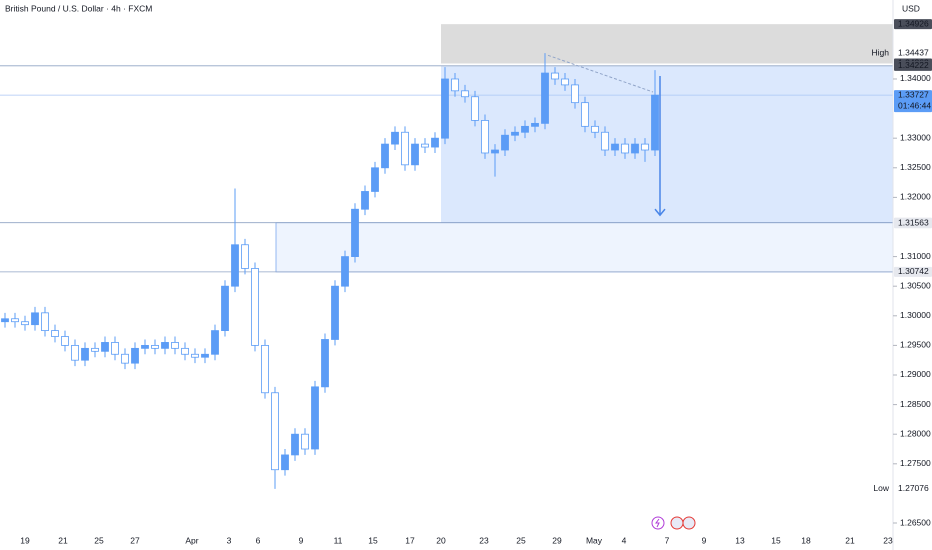 This screenshot has width=932, height=550. Describe the element at coordinates (557, 540) in the screenshot. I see `x-tick-label: 29` at that location.